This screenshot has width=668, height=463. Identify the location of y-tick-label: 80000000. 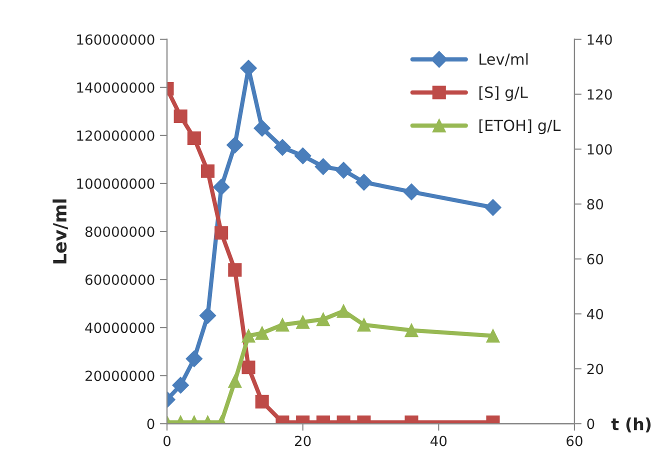
(119, 231).